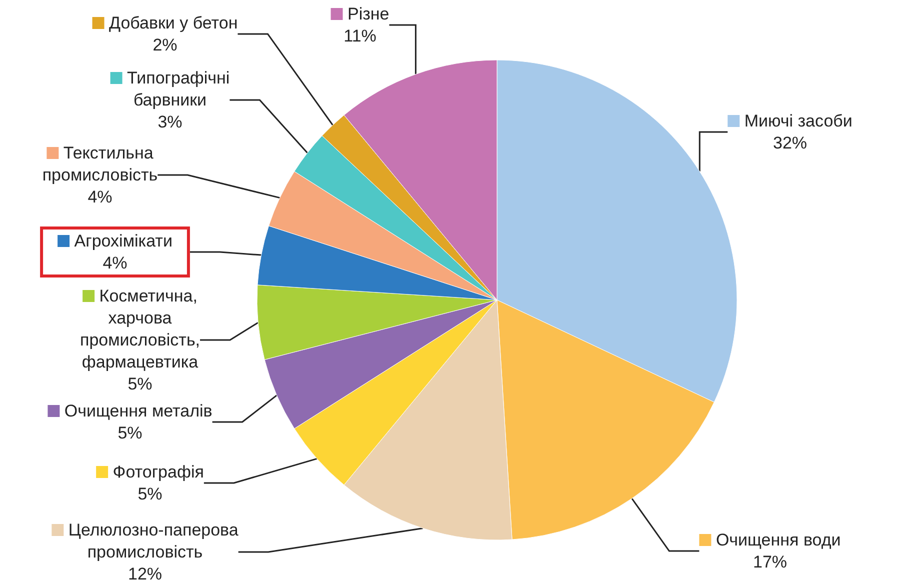 The width and height of the screenshot is (900, 588). Describe the element at coordinates (145, 574) in the screenshot. I see `data-label: 12%` at that location.